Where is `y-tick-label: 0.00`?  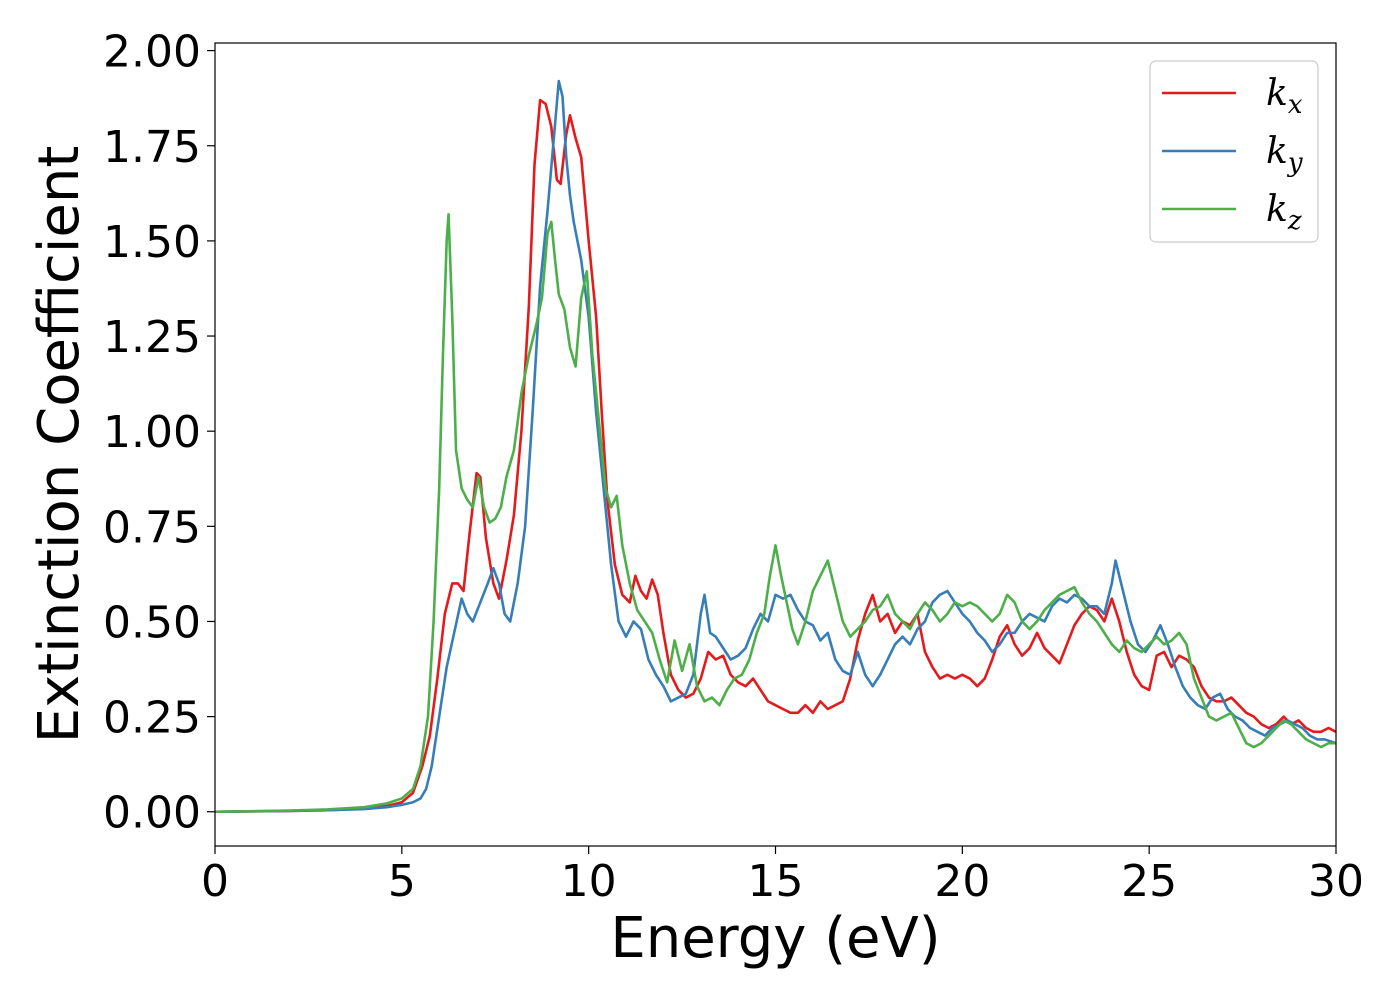 y-tick-label: 0.00 is located at coordinates (152, 813).